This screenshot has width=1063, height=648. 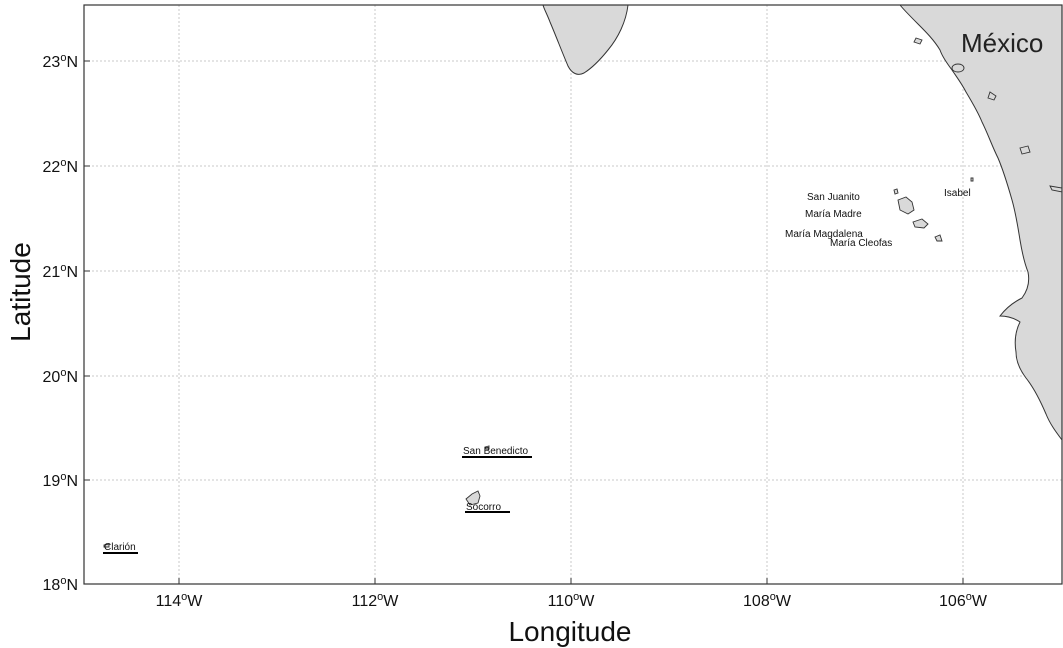 I want to click on x-tick-label: 106oW, so click(x=963, y=600).